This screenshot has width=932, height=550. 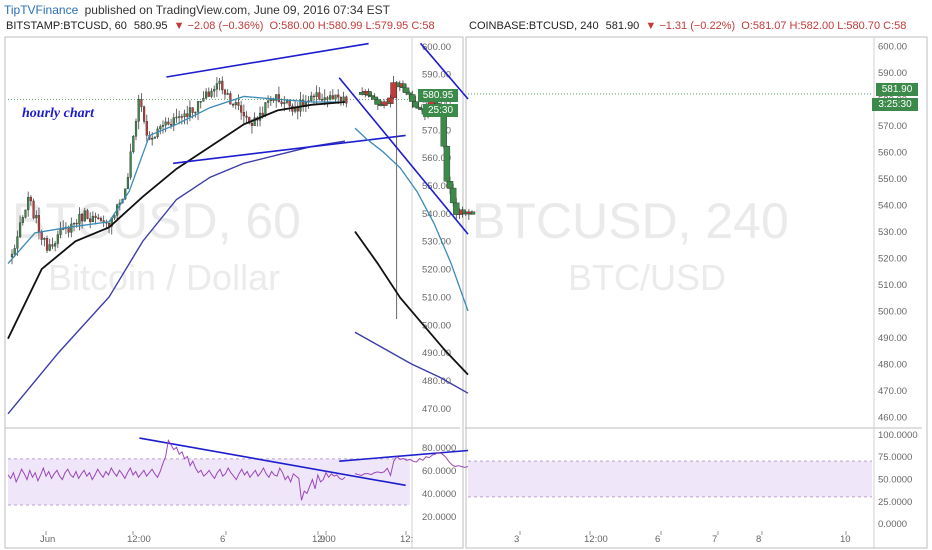 I want to click on left-price-tick: 530.00, so click(x=436, y=242).